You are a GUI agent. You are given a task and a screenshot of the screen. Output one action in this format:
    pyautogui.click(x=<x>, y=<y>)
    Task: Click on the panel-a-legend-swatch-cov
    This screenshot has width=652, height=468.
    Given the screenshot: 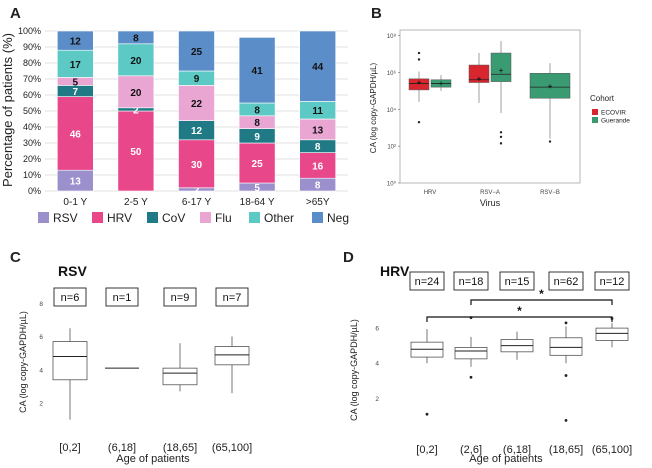 What is the action you would take?
    pyautogui.click(x=152, y=217)
    